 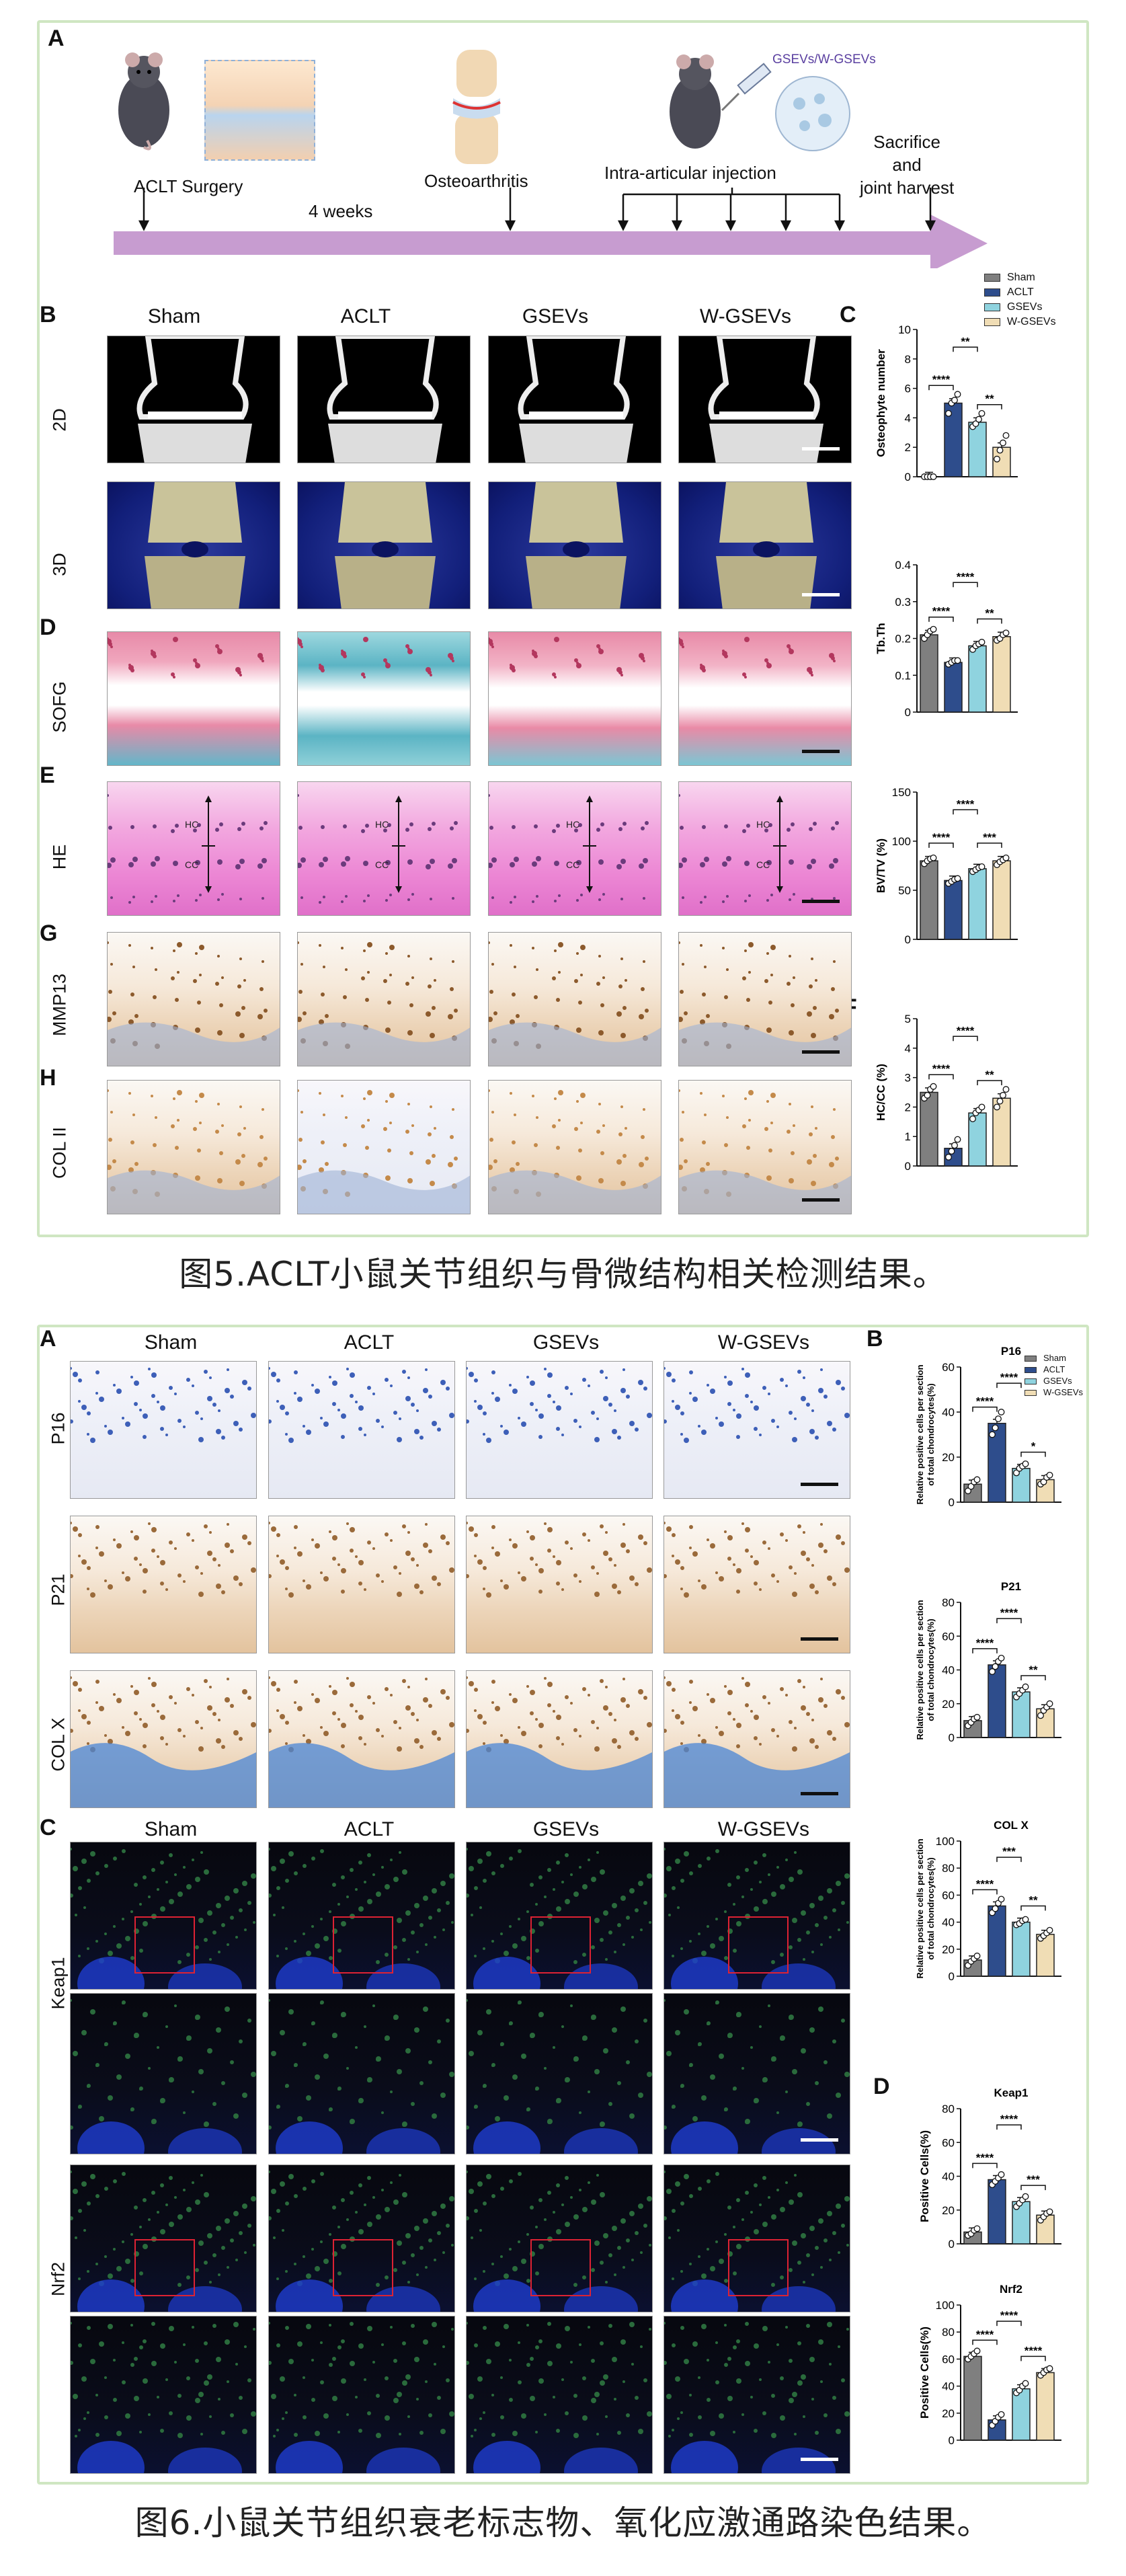 I want to click on y-axis-label: Osteophyte number, so click(x=881, y=403).